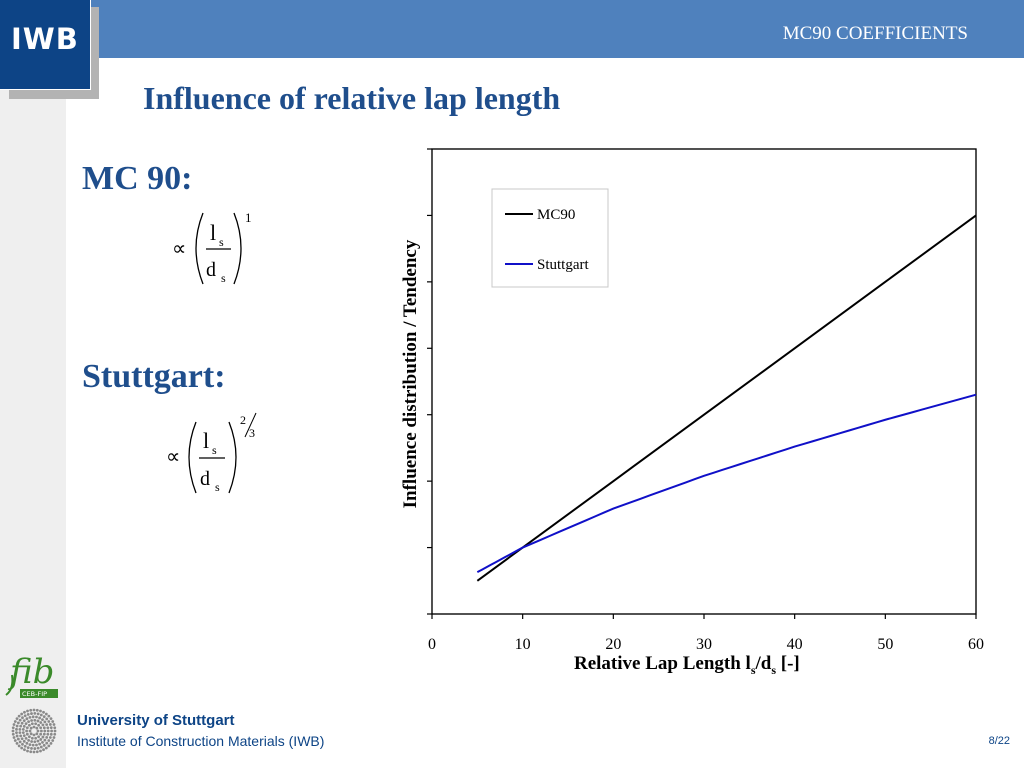 The image size is (1024, 768). What do you see at coordinates (662, 663) in the screenshot?
I see `x-axis-title-main: Relative Lap Length l` at bounding box center [662, 663].